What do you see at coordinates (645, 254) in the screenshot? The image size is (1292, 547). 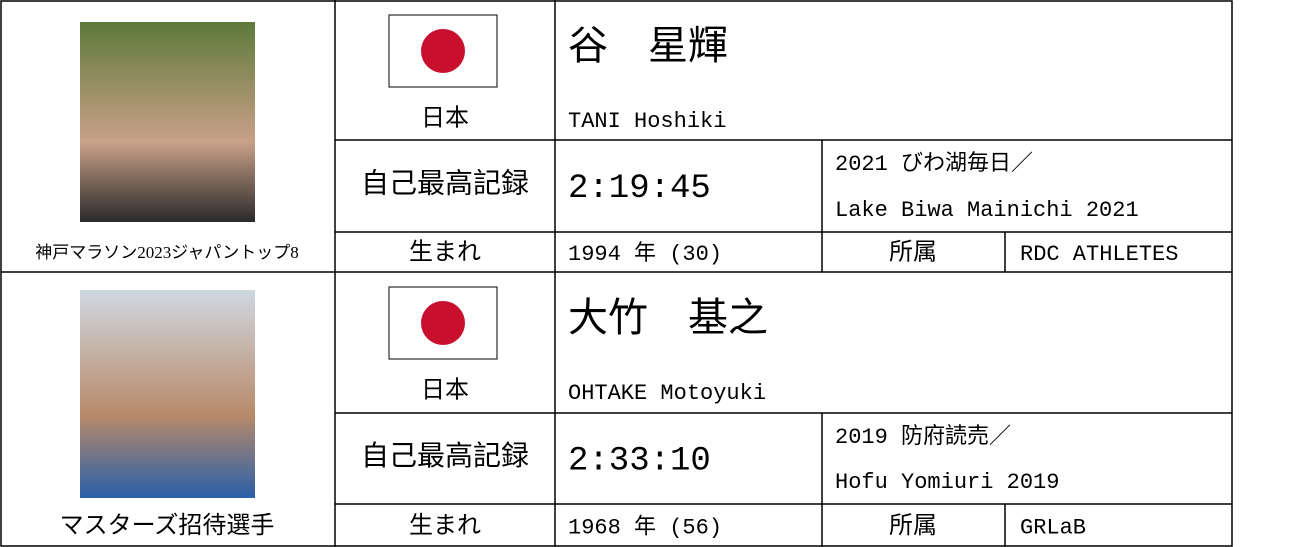 I see `born: 1994 年 (30)` at bounding box center [645, 254].